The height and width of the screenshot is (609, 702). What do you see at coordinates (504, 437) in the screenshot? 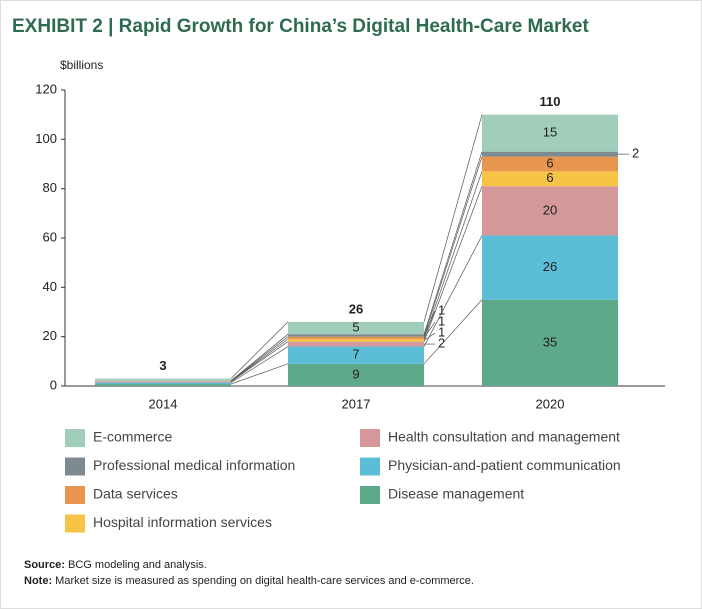
I see `legend-label: Health consultation and management` at bounding box center [504, 437].